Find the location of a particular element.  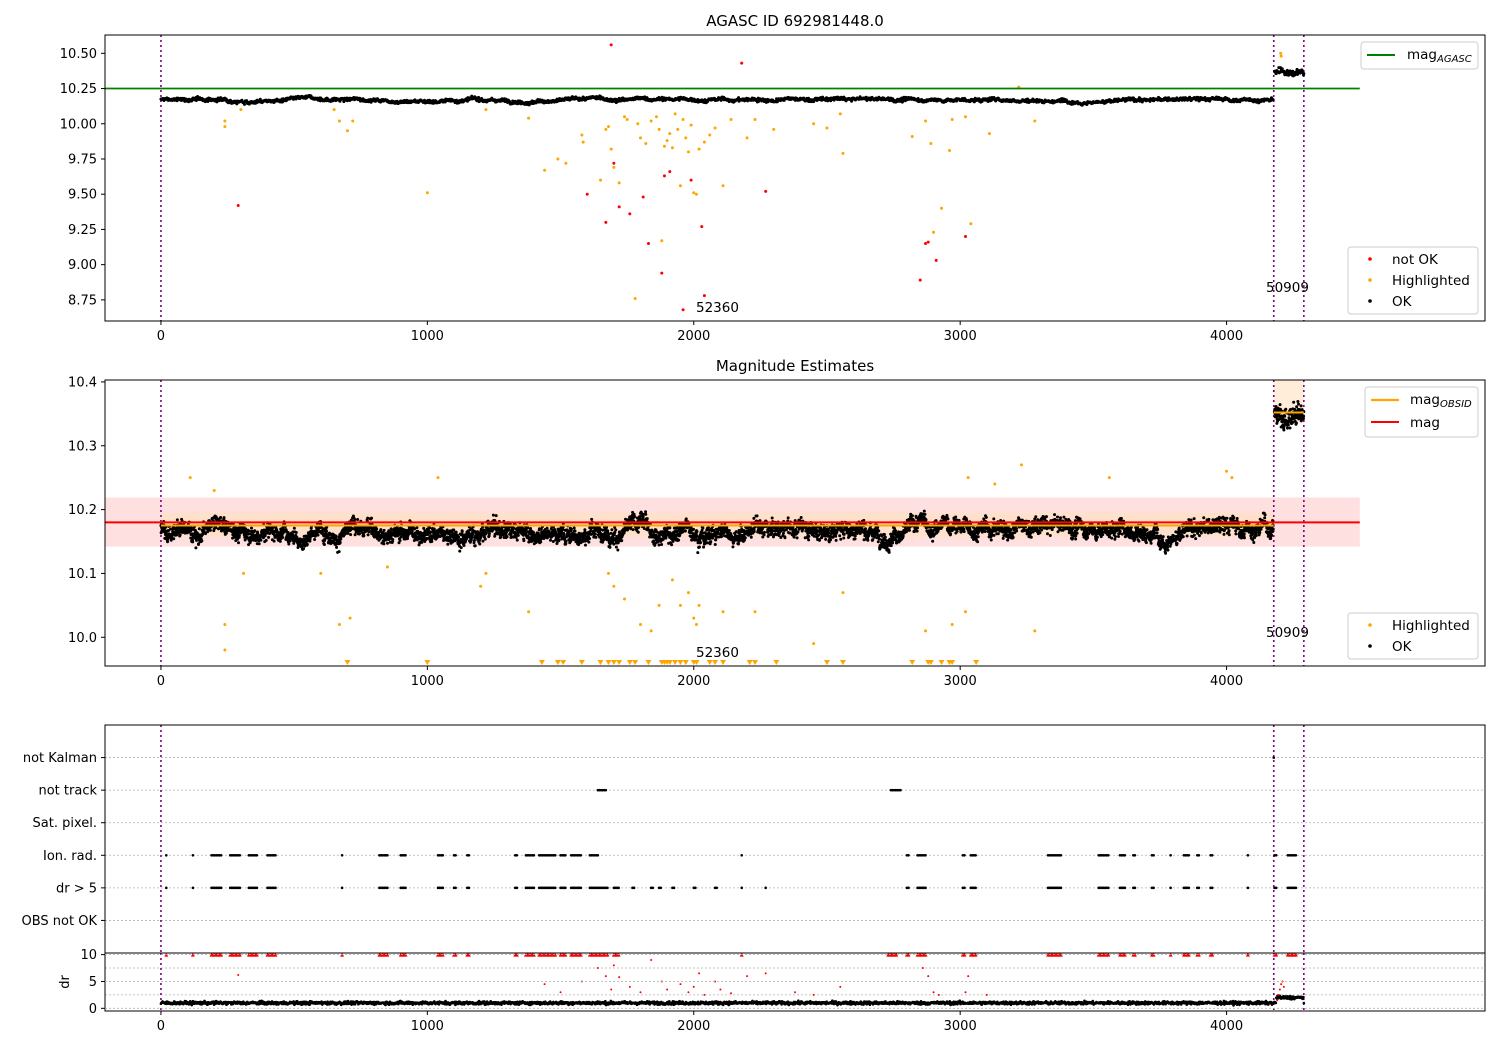

p1-ytick-label: 10.50 is located at coordinates (78, 54).